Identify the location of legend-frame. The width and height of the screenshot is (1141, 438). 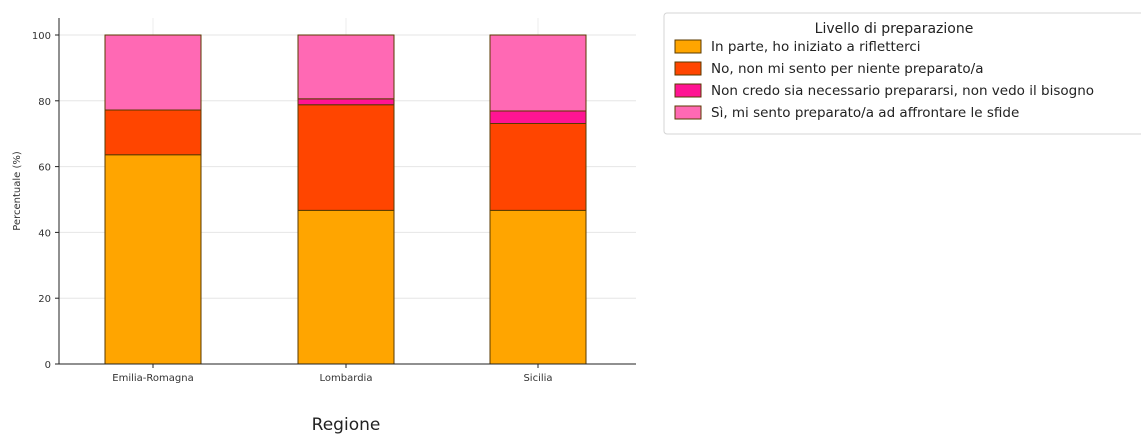
(902, 73).